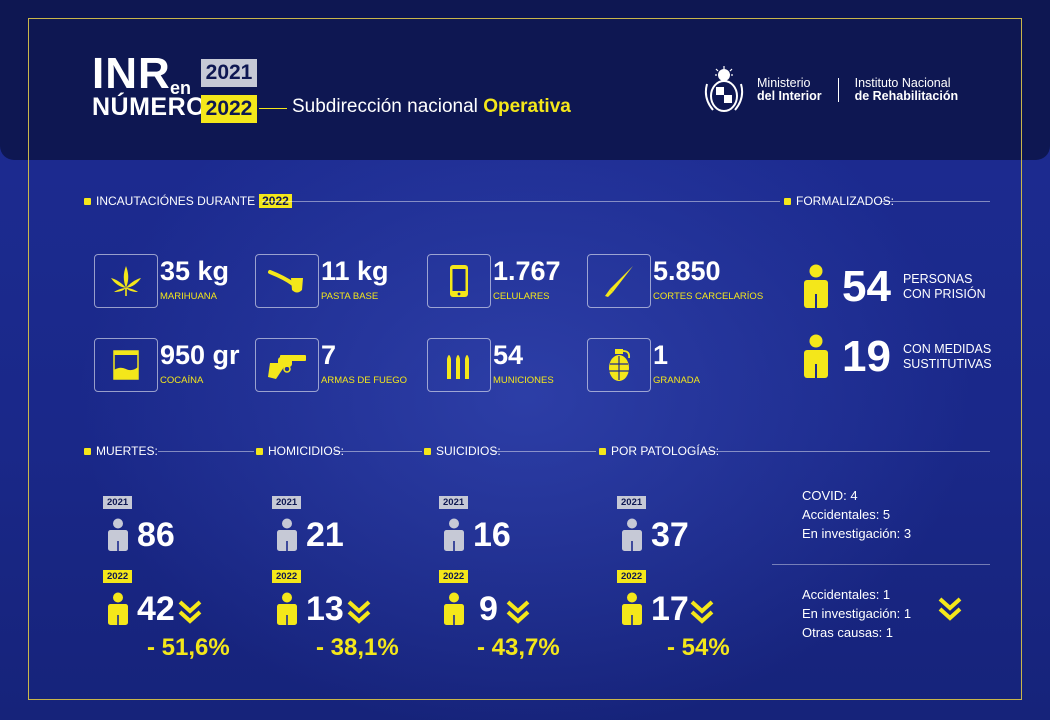 The height and width of the screenshot is (720, 1050). Describe the element at coordinates (527, 271) in the screenshot. I see `seizure-value: 1.767` at that location.